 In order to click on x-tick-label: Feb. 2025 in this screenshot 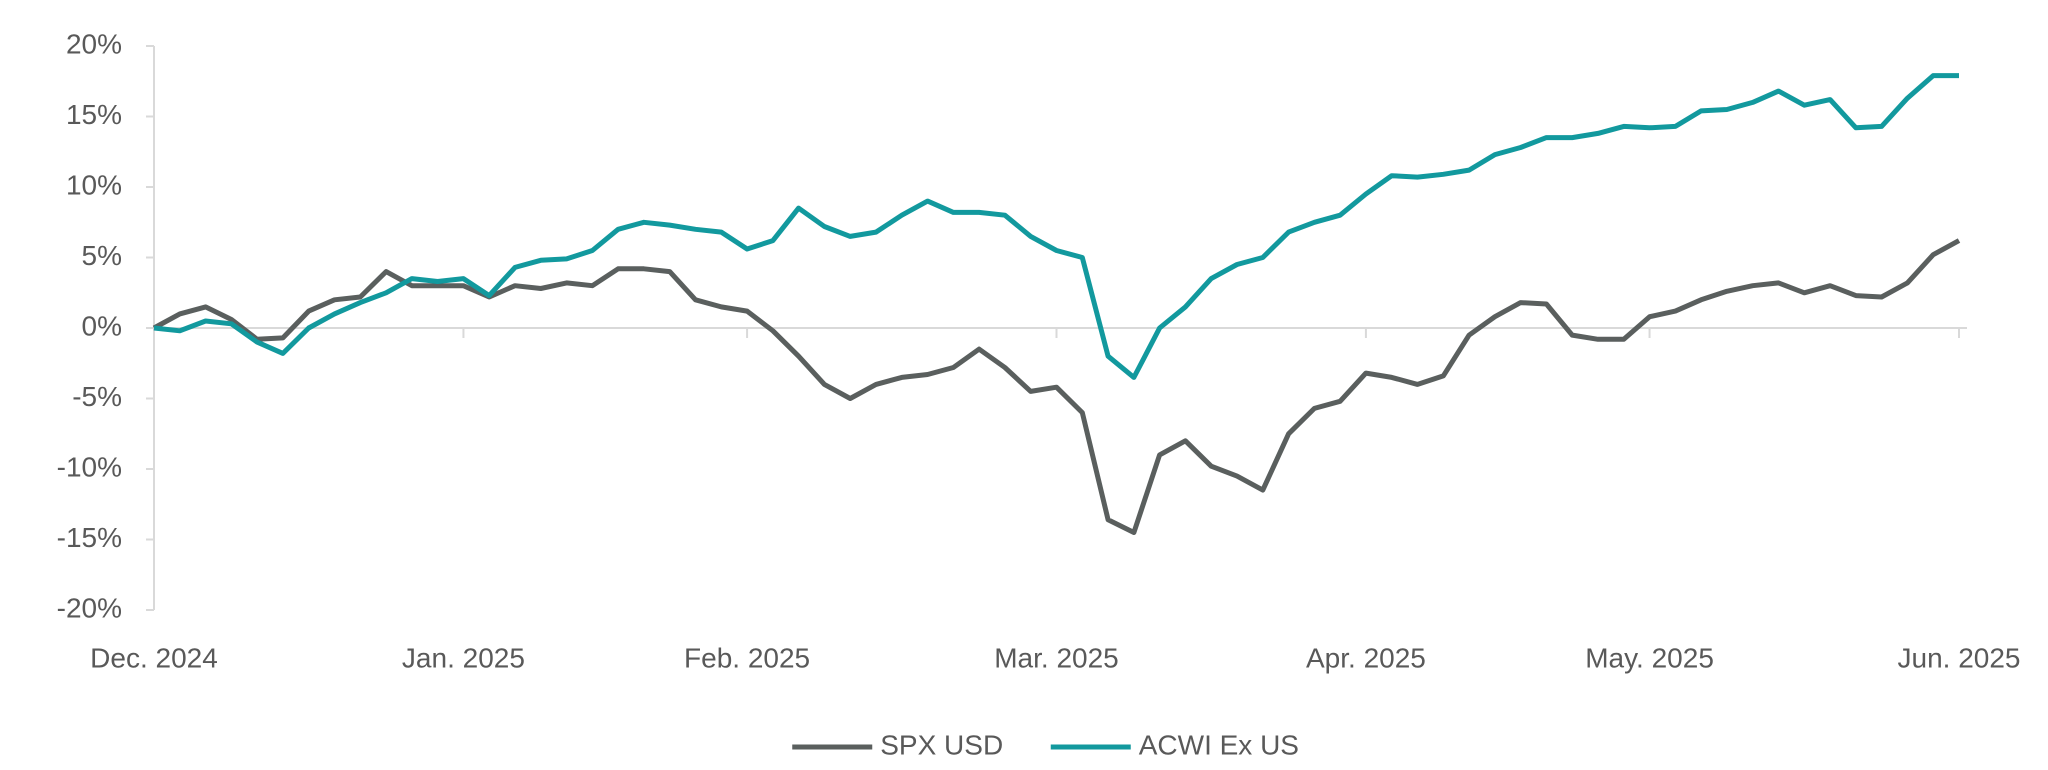, I will do `click(747, 657)`.